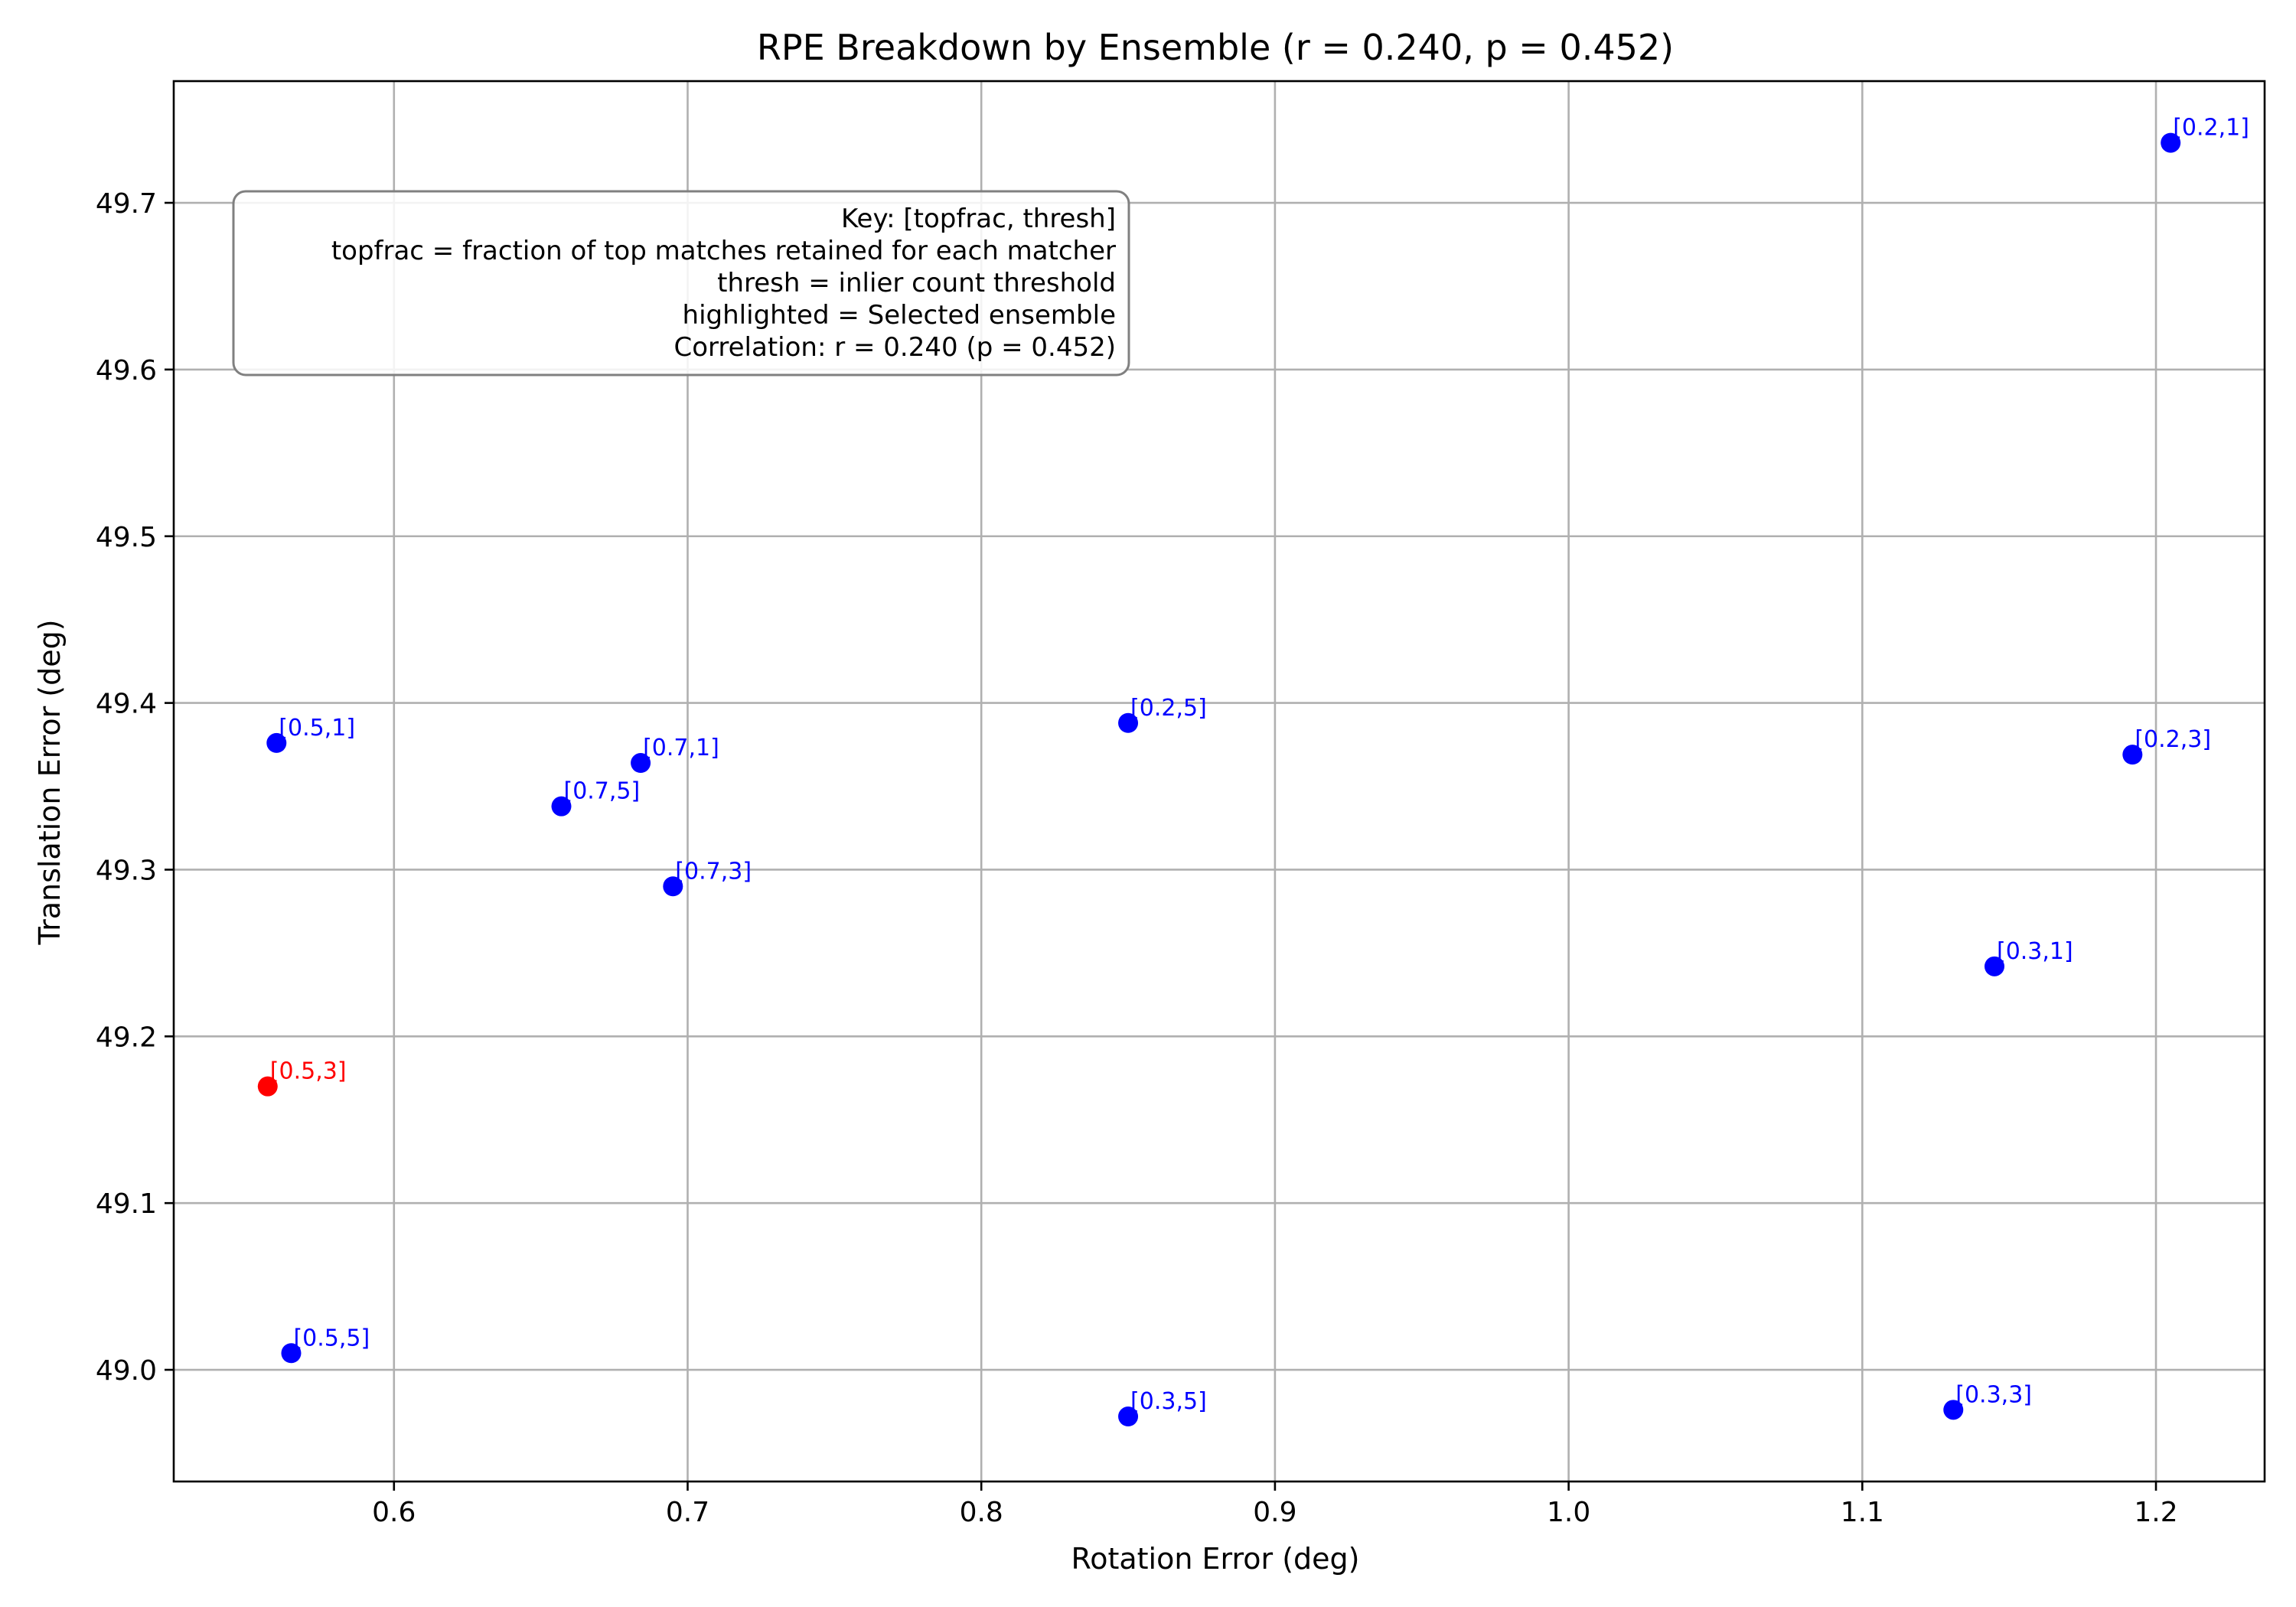  I want to click on point-label: [0.2,5], so click(1168, 708).